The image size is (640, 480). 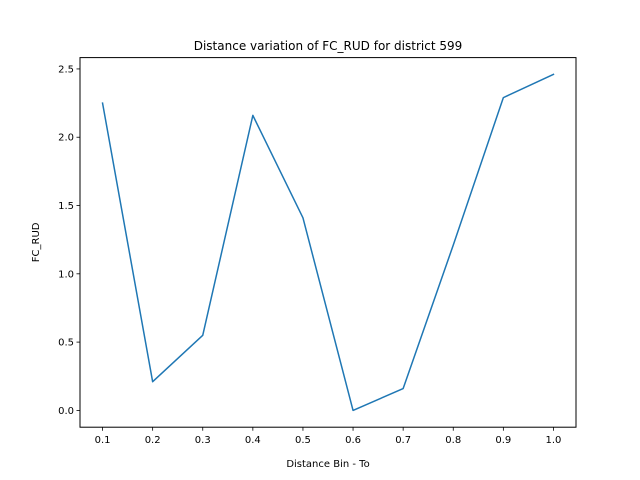 I want to click on y-tick-label: 1.0, so click(x=66, y=274).